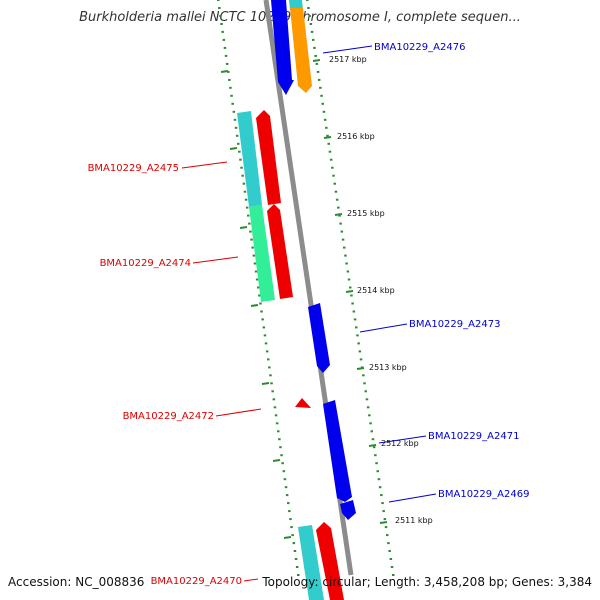 This screenshot has height=600, width=600. What do you see at coordinates (454, 324) in the screenshot?
I see `gene-label-a2473: BMA10229_A2473` at bounding box center [454, 324].